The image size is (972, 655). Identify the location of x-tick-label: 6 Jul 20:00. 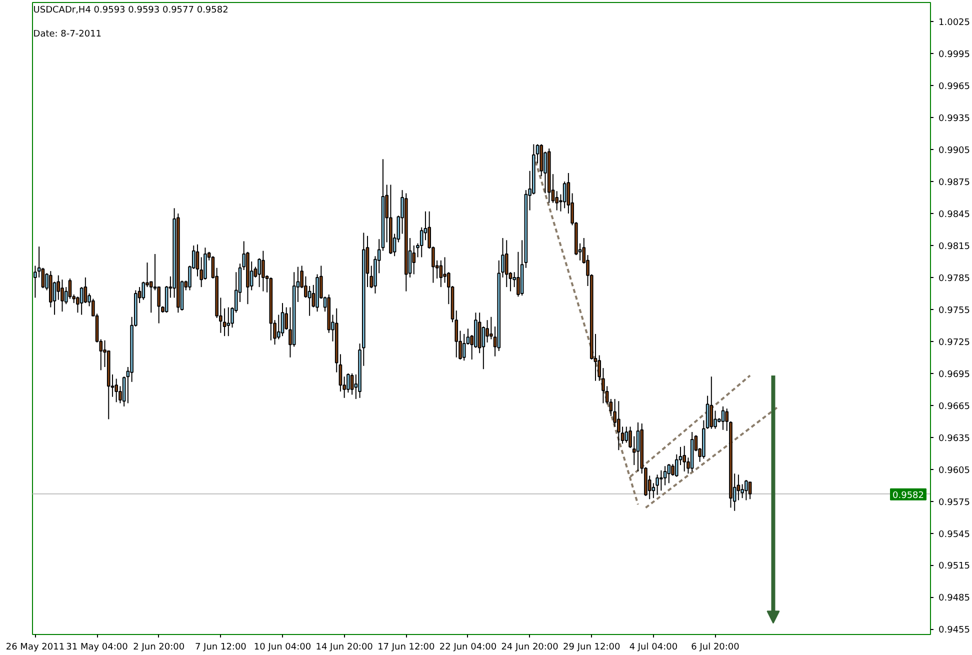
(715, 647).